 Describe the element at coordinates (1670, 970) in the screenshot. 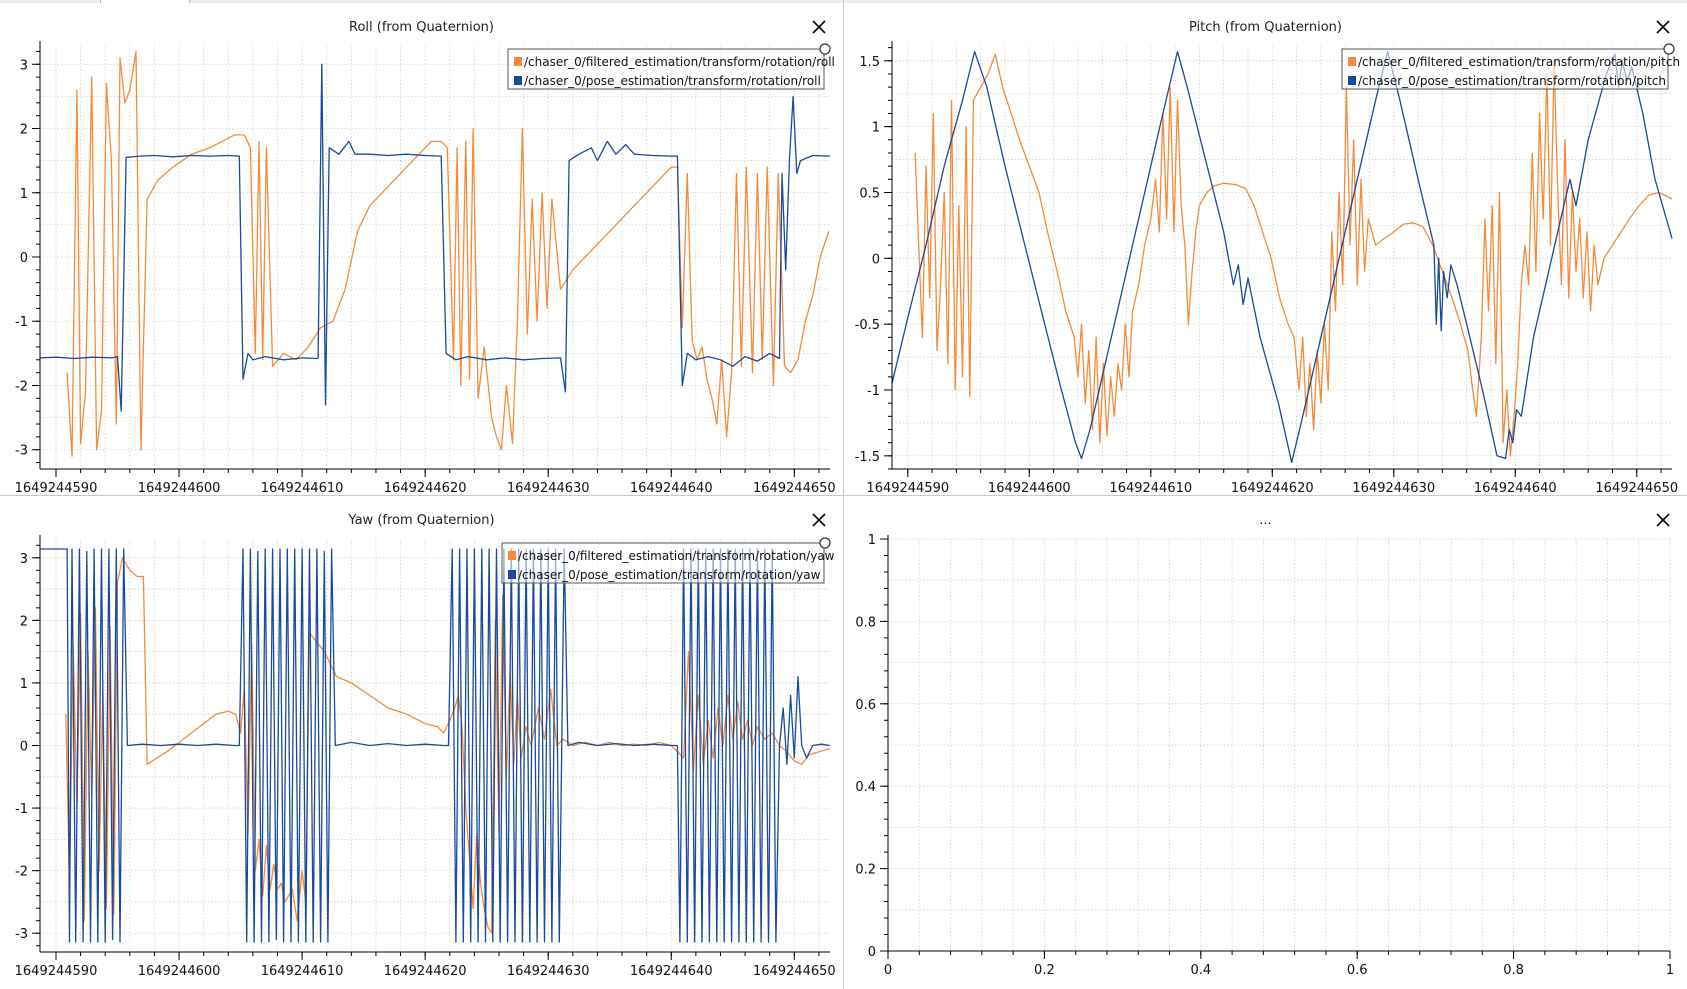

I see `x-tick-label: 1` at that location.